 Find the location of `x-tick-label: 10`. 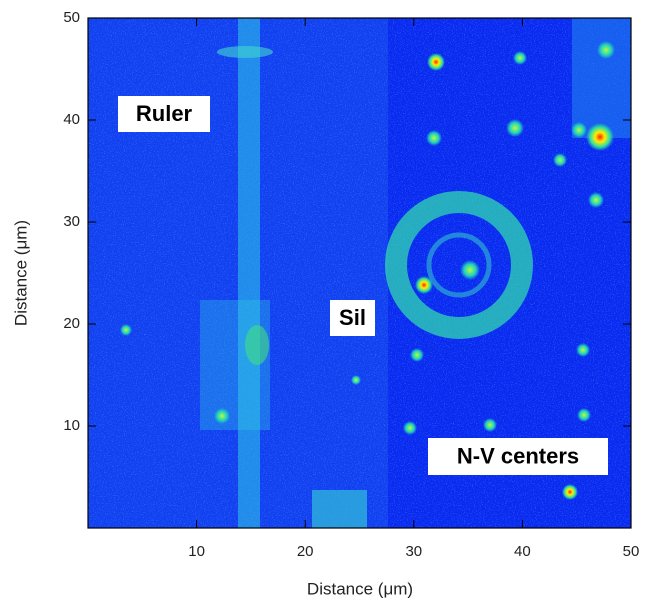

x-tick-label: 10 is located at coordinates (196, 551).